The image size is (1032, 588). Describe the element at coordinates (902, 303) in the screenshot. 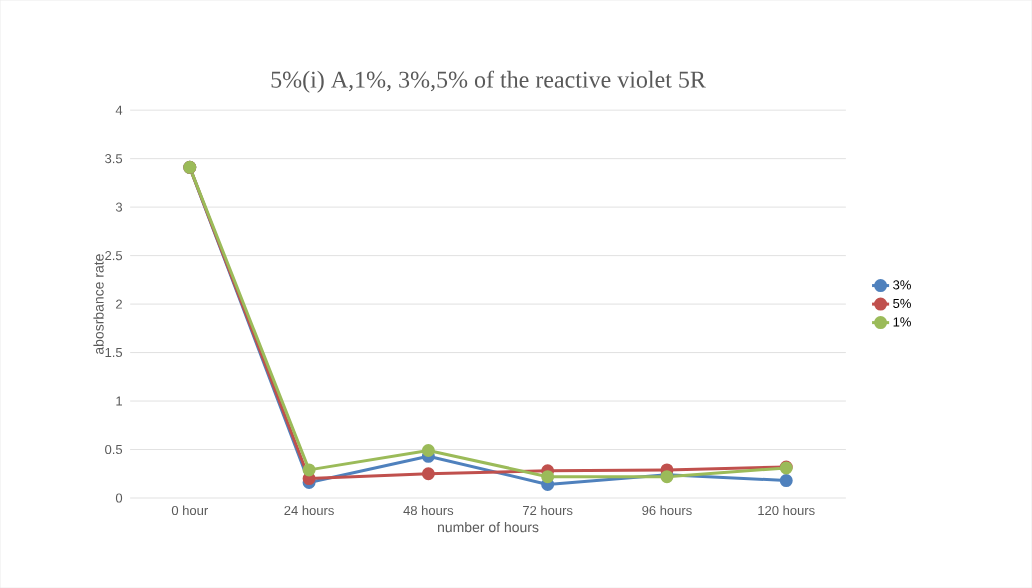

I see `legend-label: 5%` at that location.